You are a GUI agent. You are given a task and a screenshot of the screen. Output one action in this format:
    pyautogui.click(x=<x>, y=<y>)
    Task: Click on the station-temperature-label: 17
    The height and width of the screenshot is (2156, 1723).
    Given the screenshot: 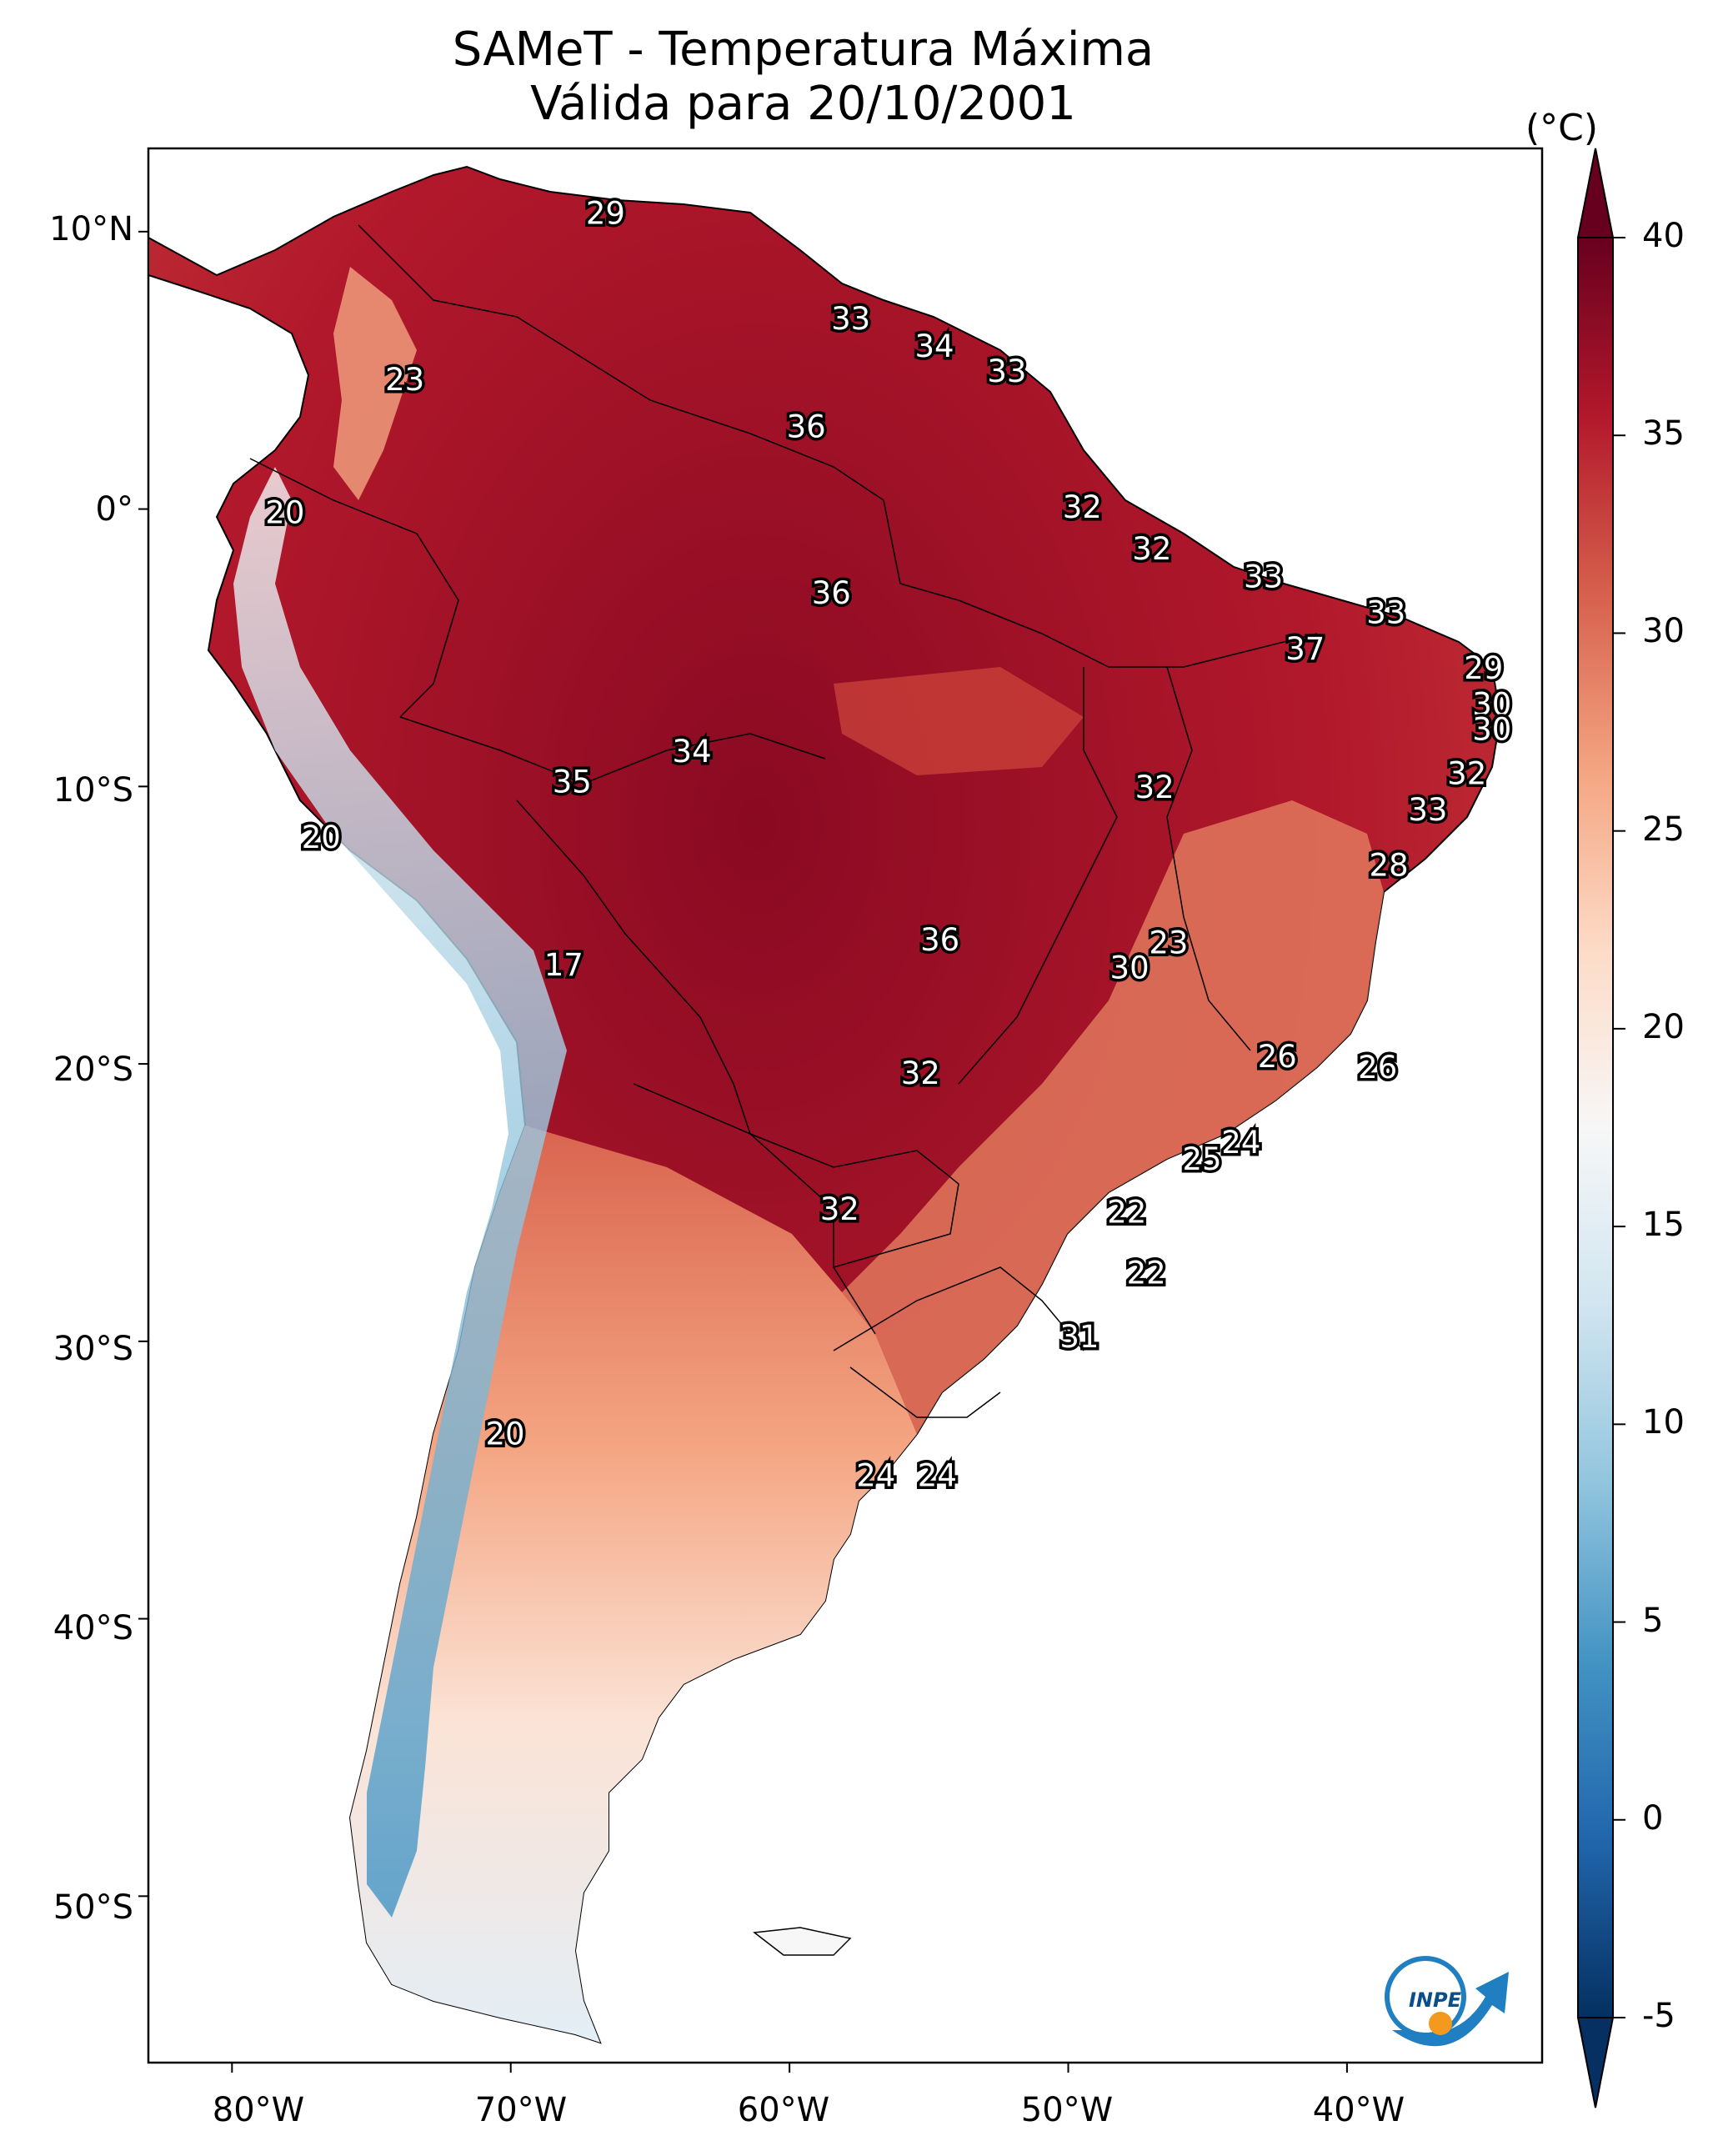 What is the action you would take?
    pyautogui.click(x=564, y=965)
    